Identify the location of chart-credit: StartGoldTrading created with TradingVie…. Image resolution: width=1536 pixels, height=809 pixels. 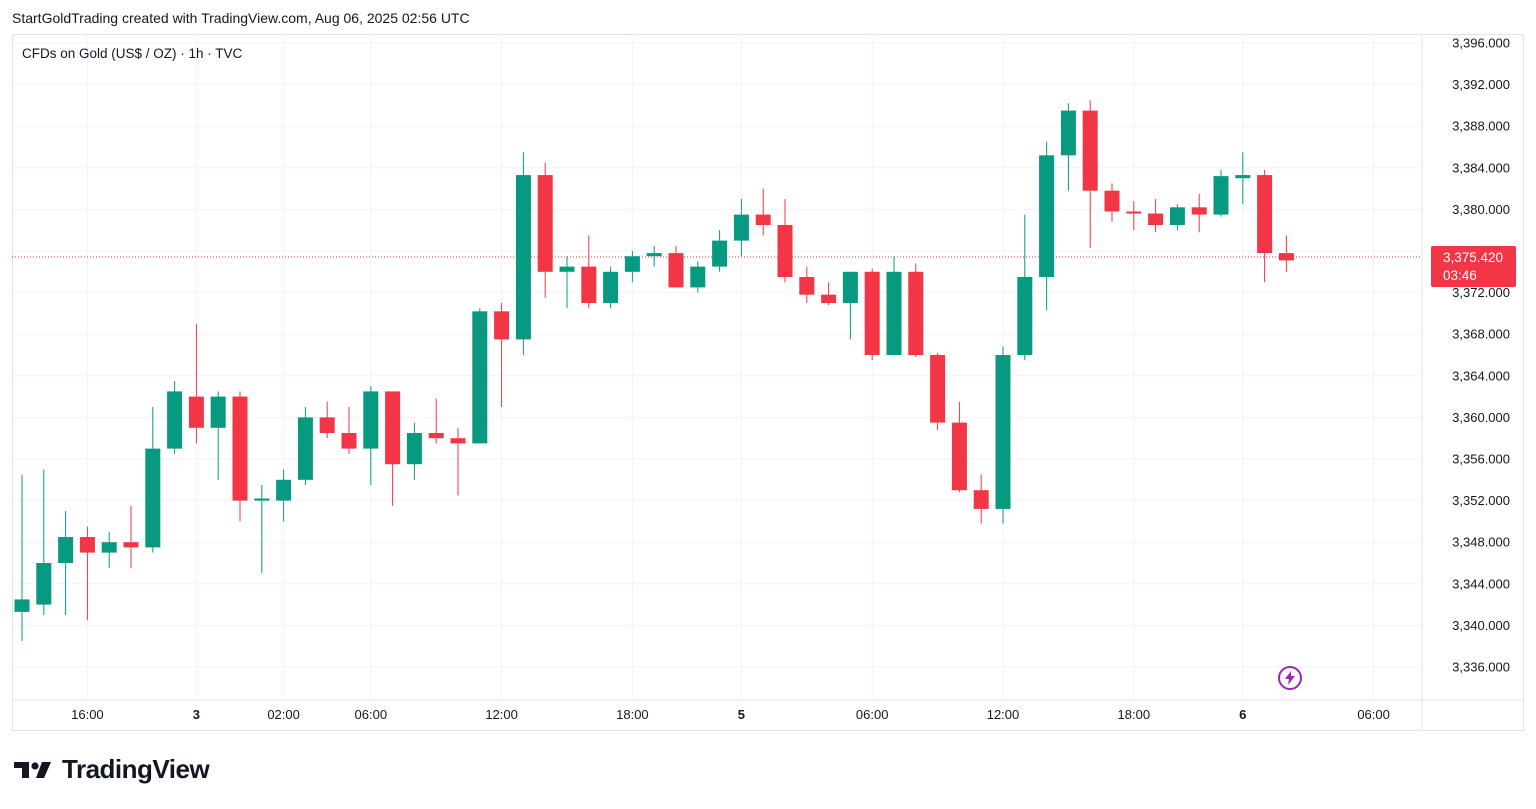
(241, 18).